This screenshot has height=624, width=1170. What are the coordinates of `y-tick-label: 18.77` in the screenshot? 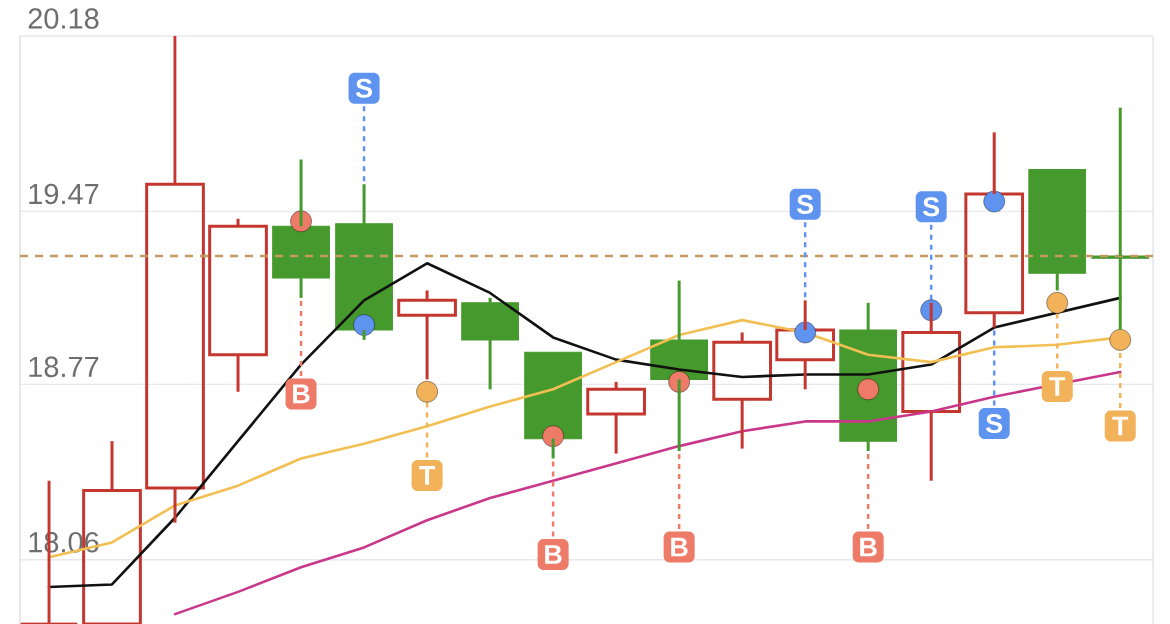 It's located at (64, 367).